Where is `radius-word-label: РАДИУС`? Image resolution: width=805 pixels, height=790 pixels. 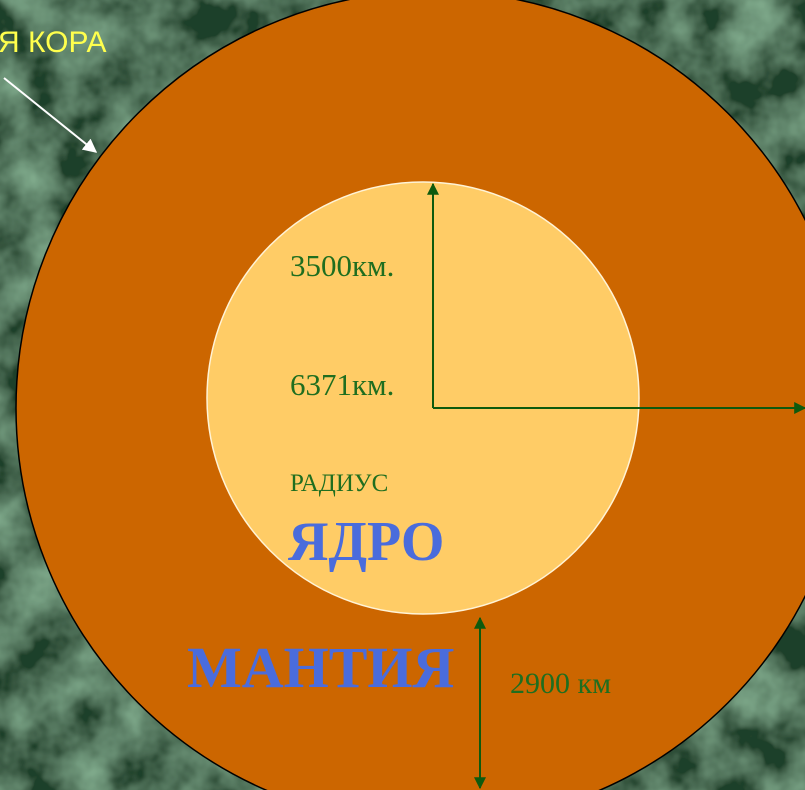
radius-word-label: РАДИУС is located at coordinates (339, 483).